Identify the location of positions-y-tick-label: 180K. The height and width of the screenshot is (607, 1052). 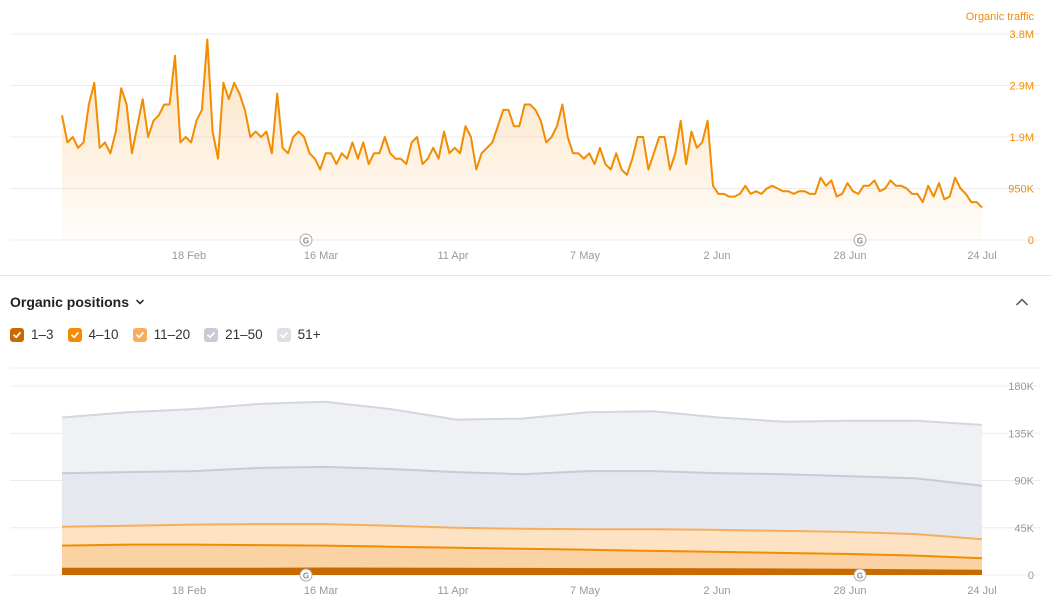
(1021, 387).